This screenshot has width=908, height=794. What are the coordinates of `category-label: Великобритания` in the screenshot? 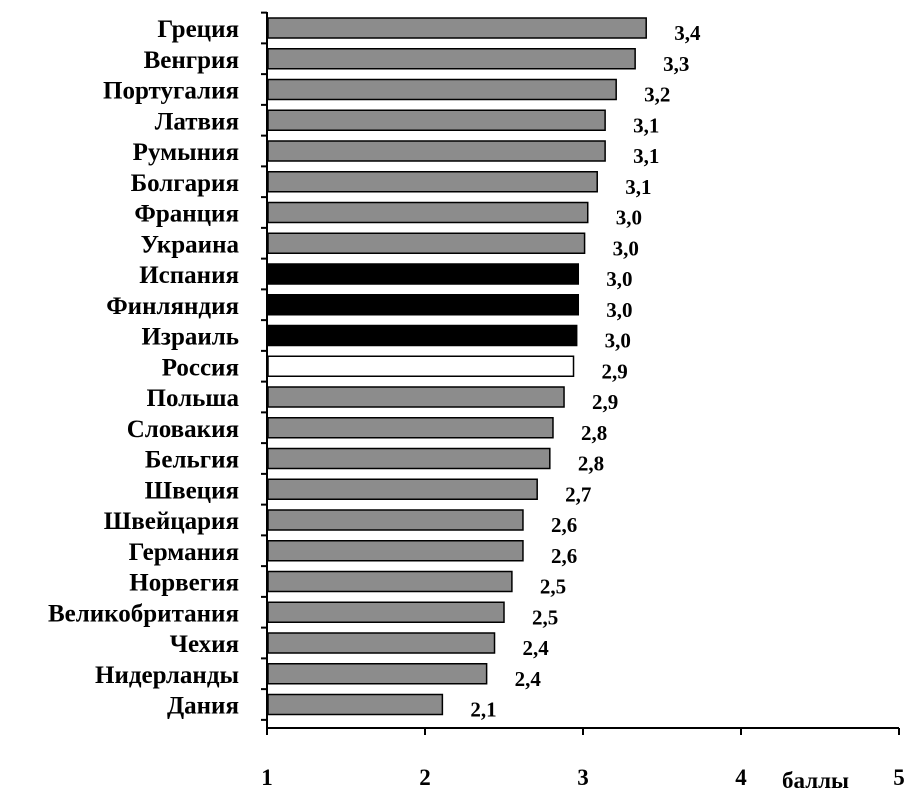 It's located at (143, 613).